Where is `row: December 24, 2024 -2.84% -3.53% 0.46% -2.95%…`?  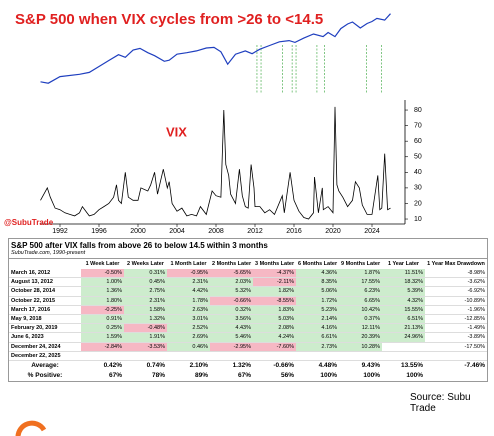
row: December 24, 2024 -2.84% -3.53% 0.46% -2.95%… is located at coordinates (248, 347).